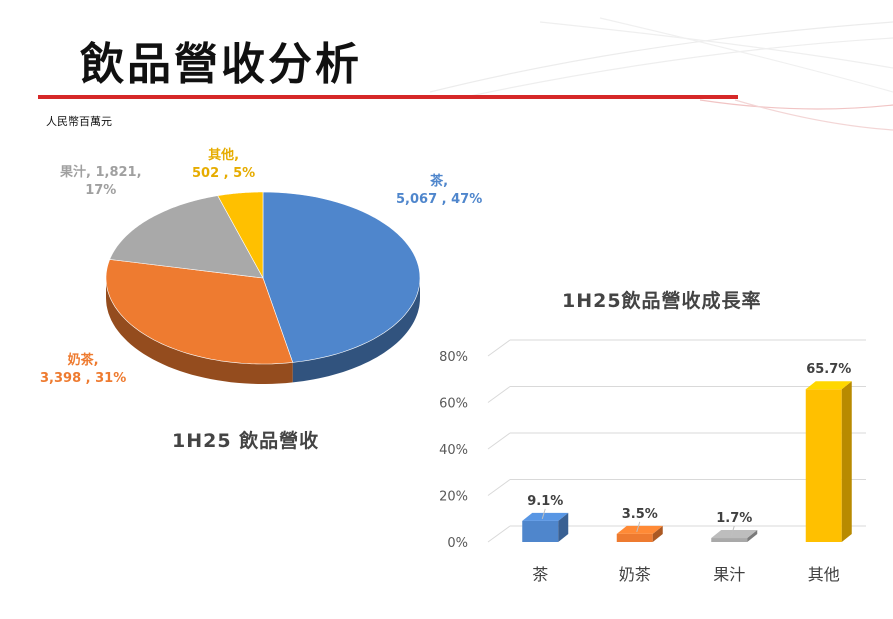 The image size is (893, 619). I want to click on y-tick-label: 0%, so click(457, 543).